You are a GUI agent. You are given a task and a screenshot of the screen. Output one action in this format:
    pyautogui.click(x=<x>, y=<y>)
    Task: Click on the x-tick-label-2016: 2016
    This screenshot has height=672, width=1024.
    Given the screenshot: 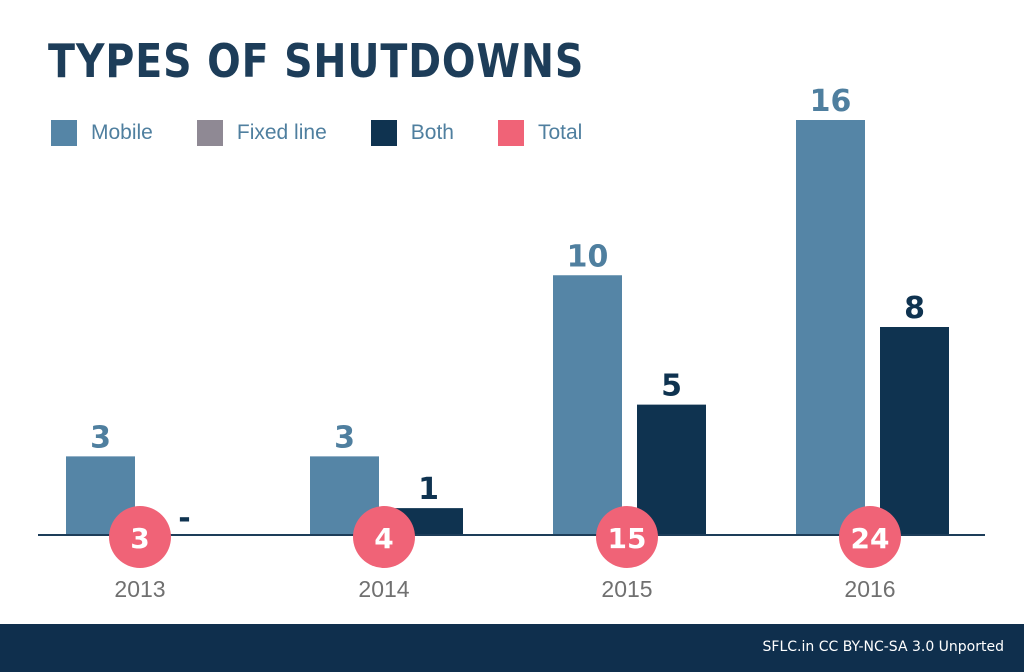 What is the action you would take?
    pyautogui.click(x=869, y=589)
    